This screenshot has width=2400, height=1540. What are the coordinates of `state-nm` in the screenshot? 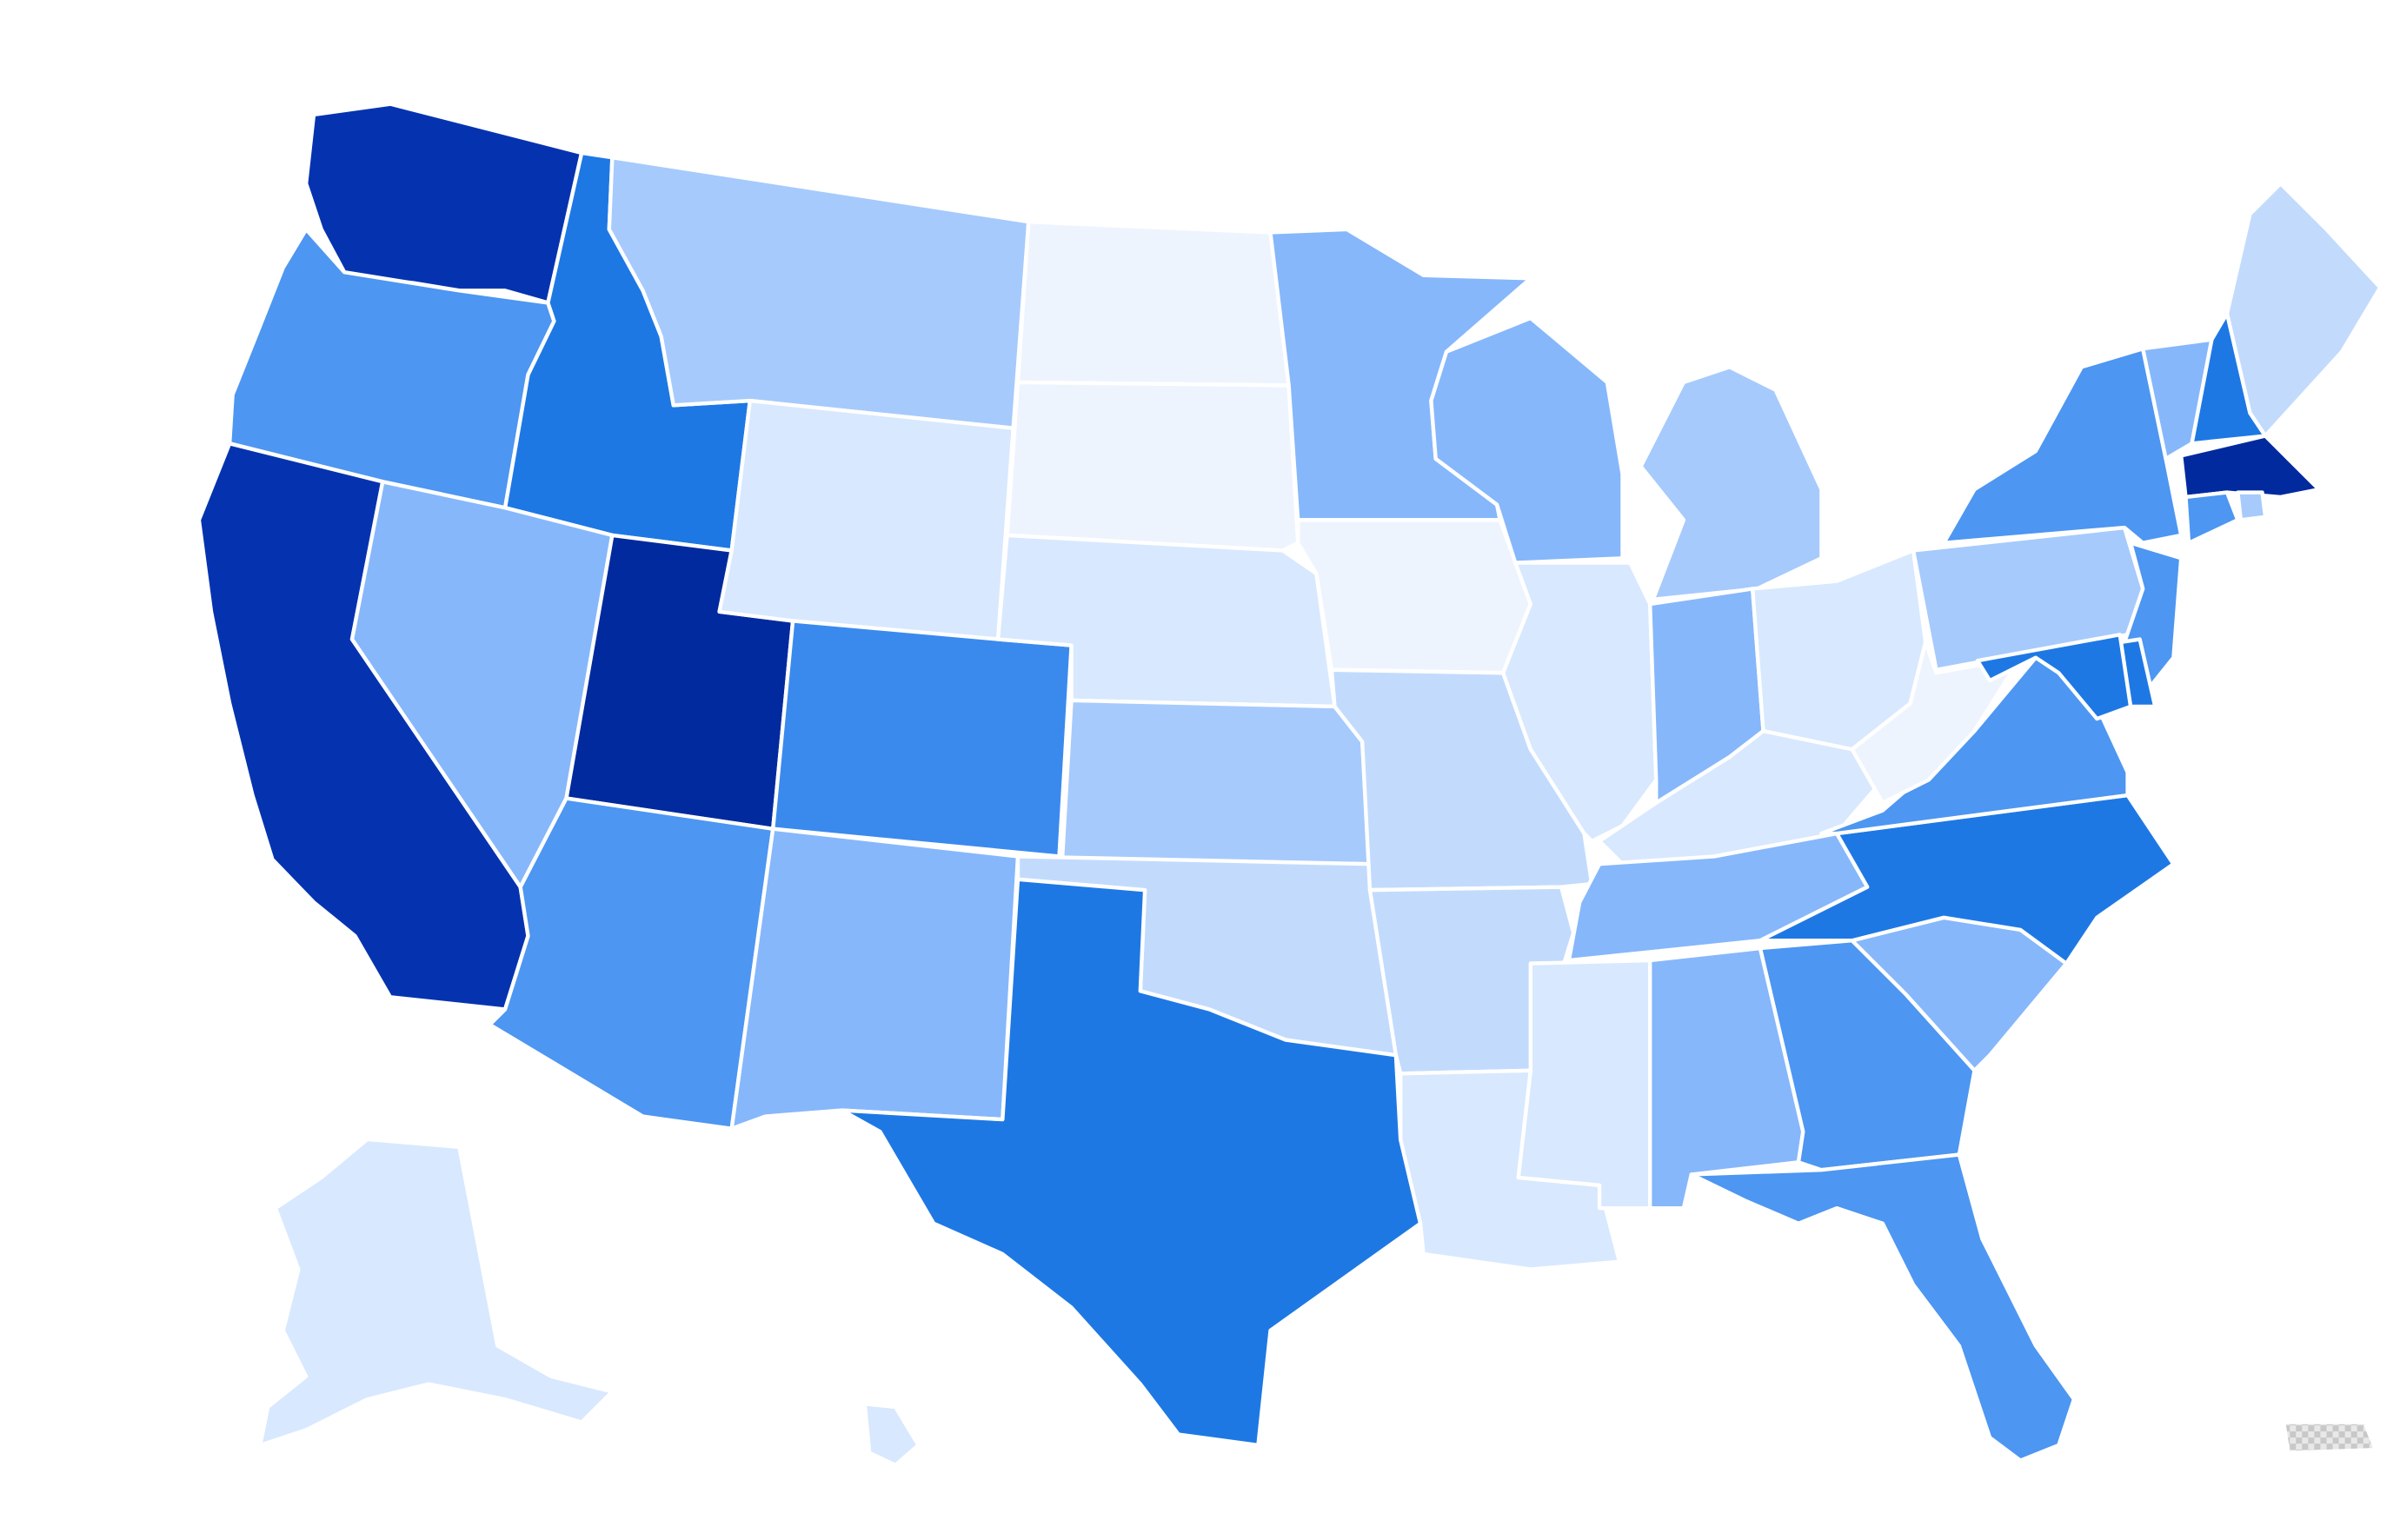 It's located at (874, 979).